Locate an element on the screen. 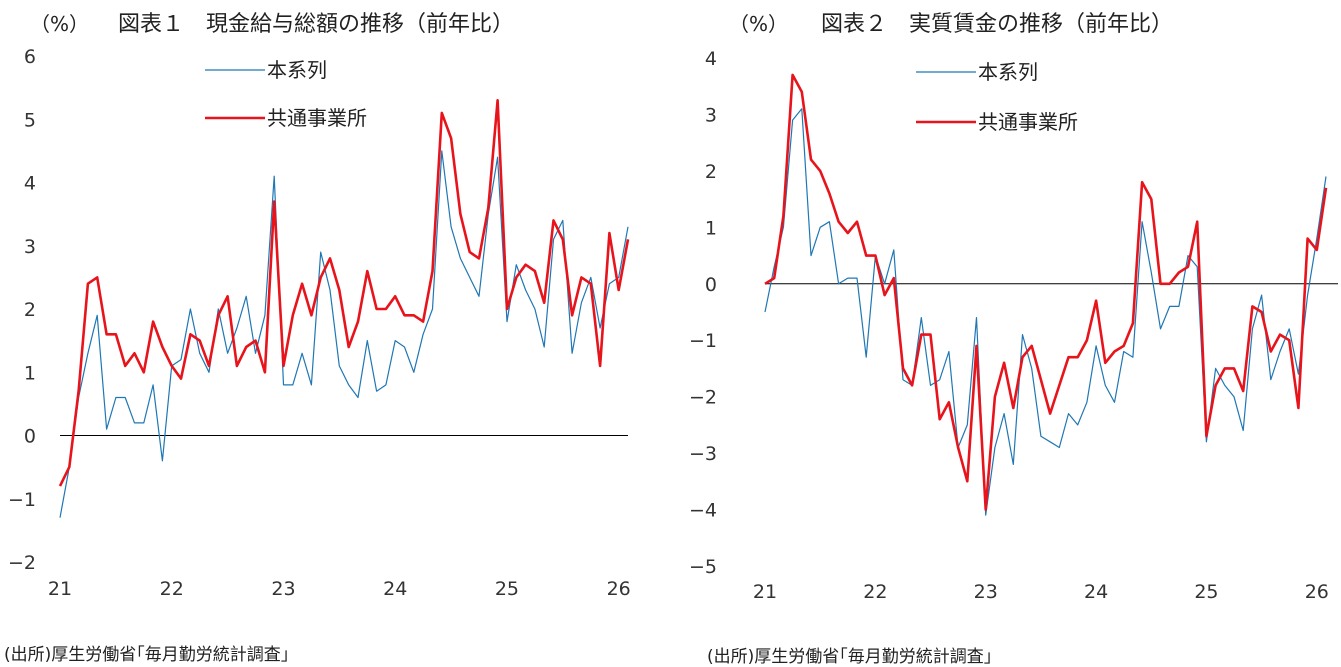  y-tick-label: −5 is located at coordinates (703, 567).